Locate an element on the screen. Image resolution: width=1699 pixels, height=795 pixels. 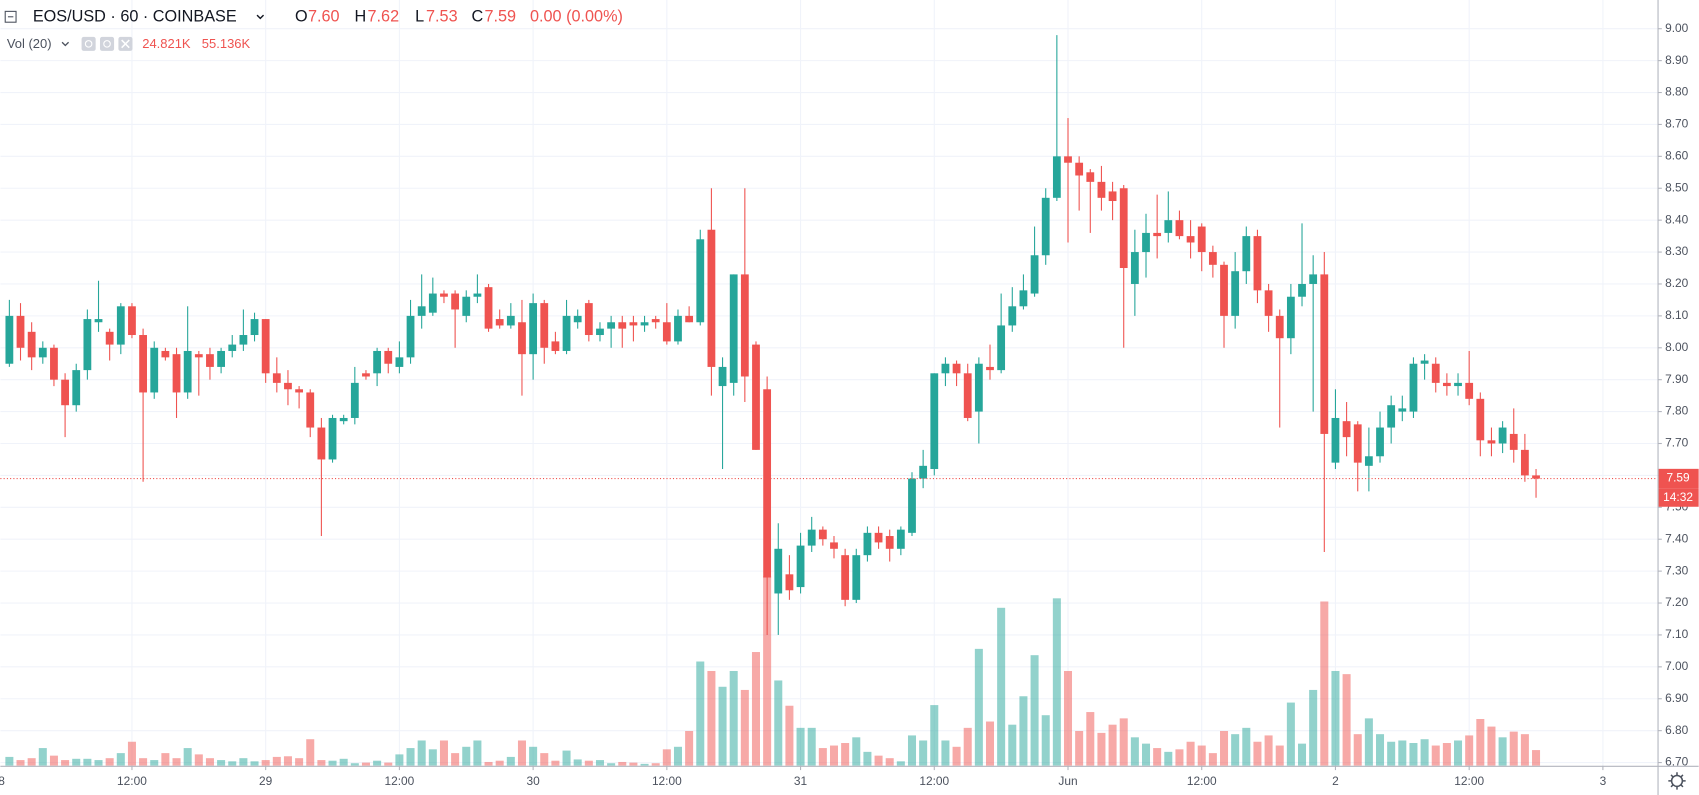
y-tick-label: 7.00 is located at coordinates (1677, 666).